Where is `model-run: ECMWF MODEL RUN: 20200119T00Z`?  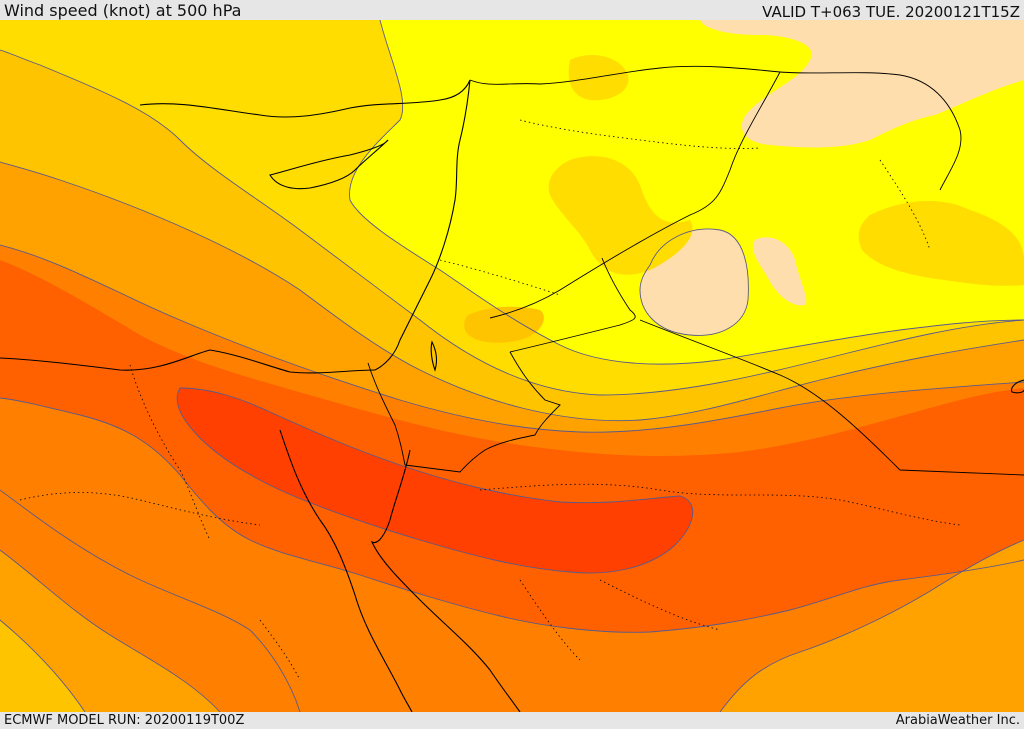
model-run: ECMWF MODEL RUN: 20200119T00Z is located at coordinates (124, 720).